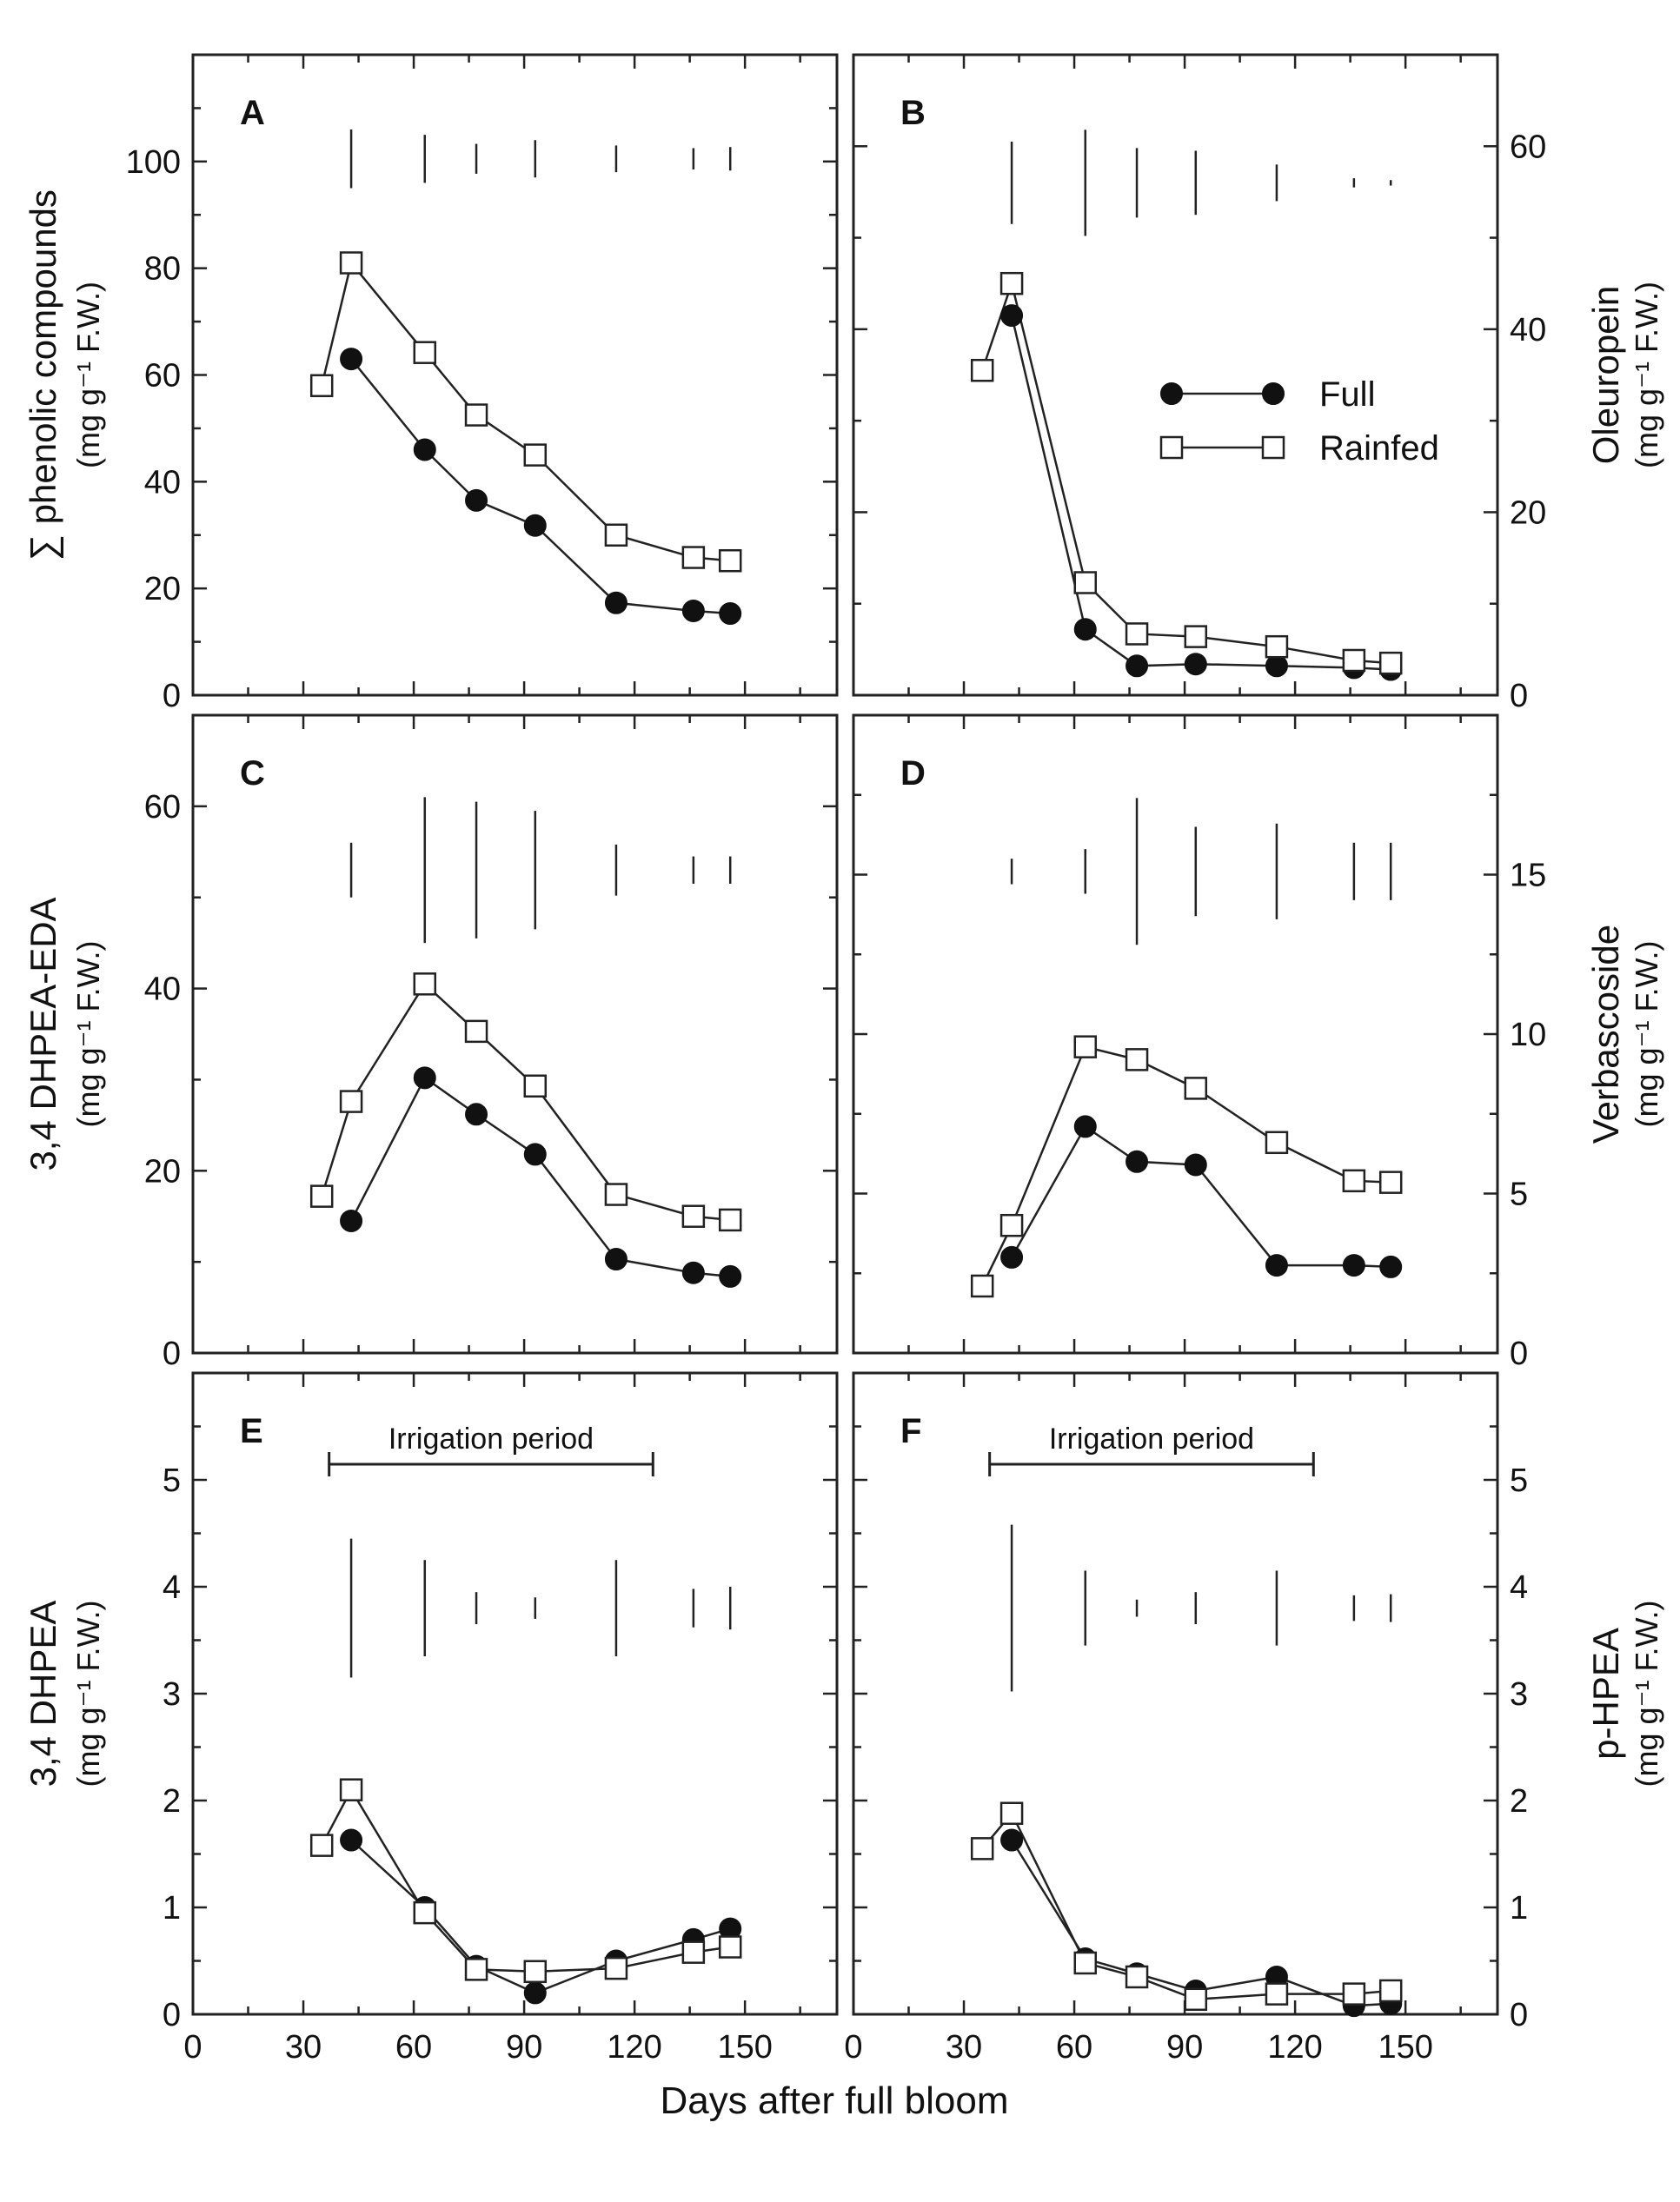  Describe the element at coordinates (1528, 876) in the screenshot. I see `y-tick-label: 15` at that location.